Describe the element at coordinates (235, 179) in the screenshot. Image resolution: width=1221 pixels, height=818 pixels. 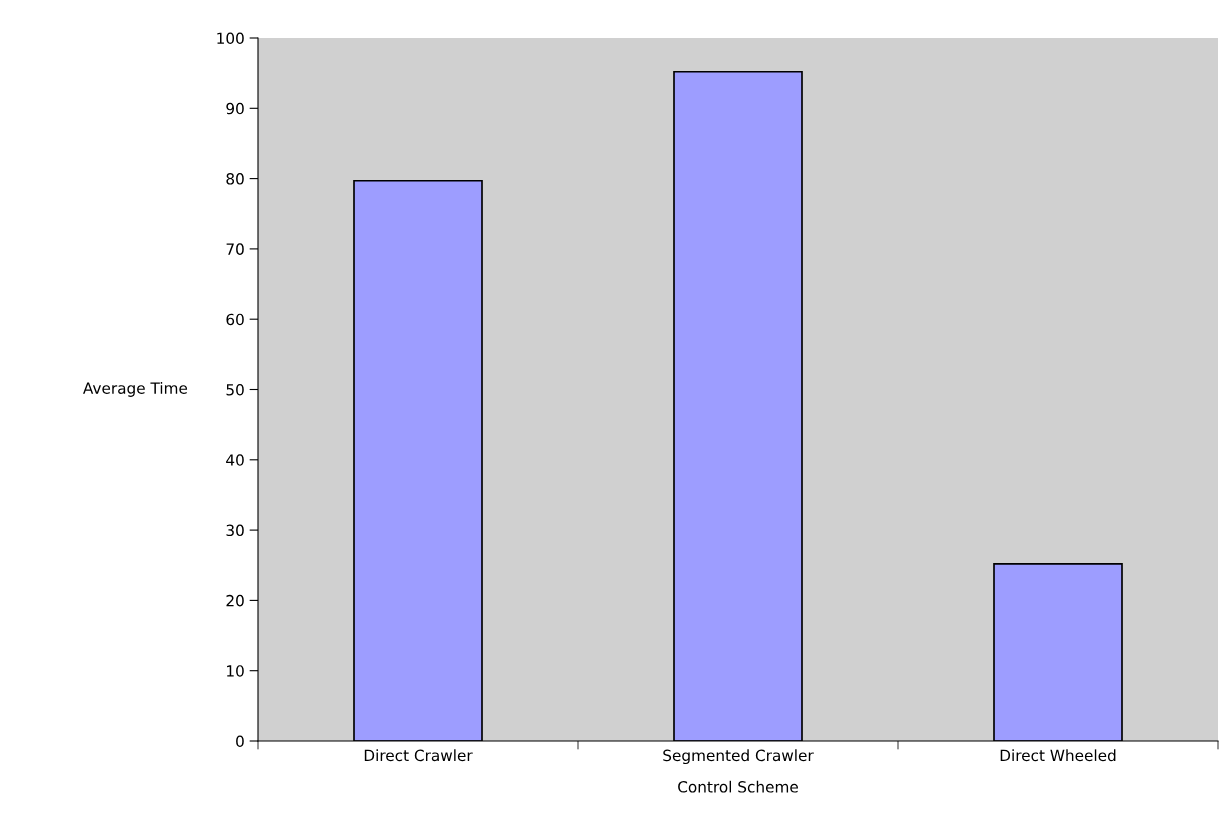
I see `y-tick-label: 80` at that location.